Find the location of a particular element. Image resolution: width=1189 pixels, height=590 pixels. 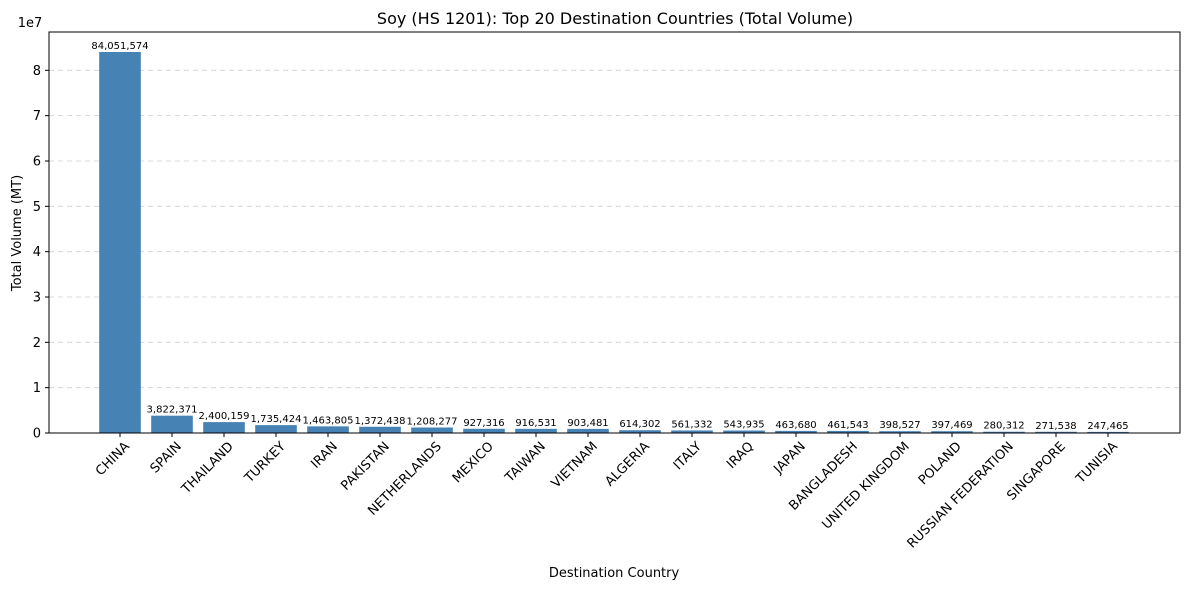

x-tick-label: ALGERIA is located at coordinates (627, 464).